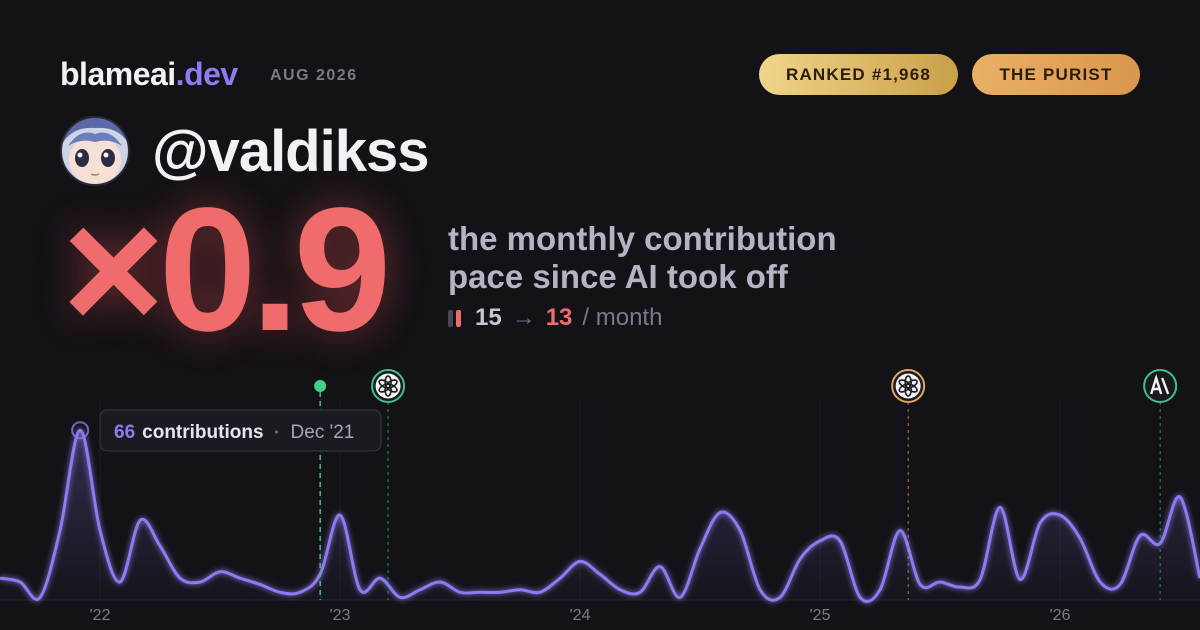  Describe the element at coordinates (622, 317) in the screenshot. I see `pace-unit: / month` at that location.